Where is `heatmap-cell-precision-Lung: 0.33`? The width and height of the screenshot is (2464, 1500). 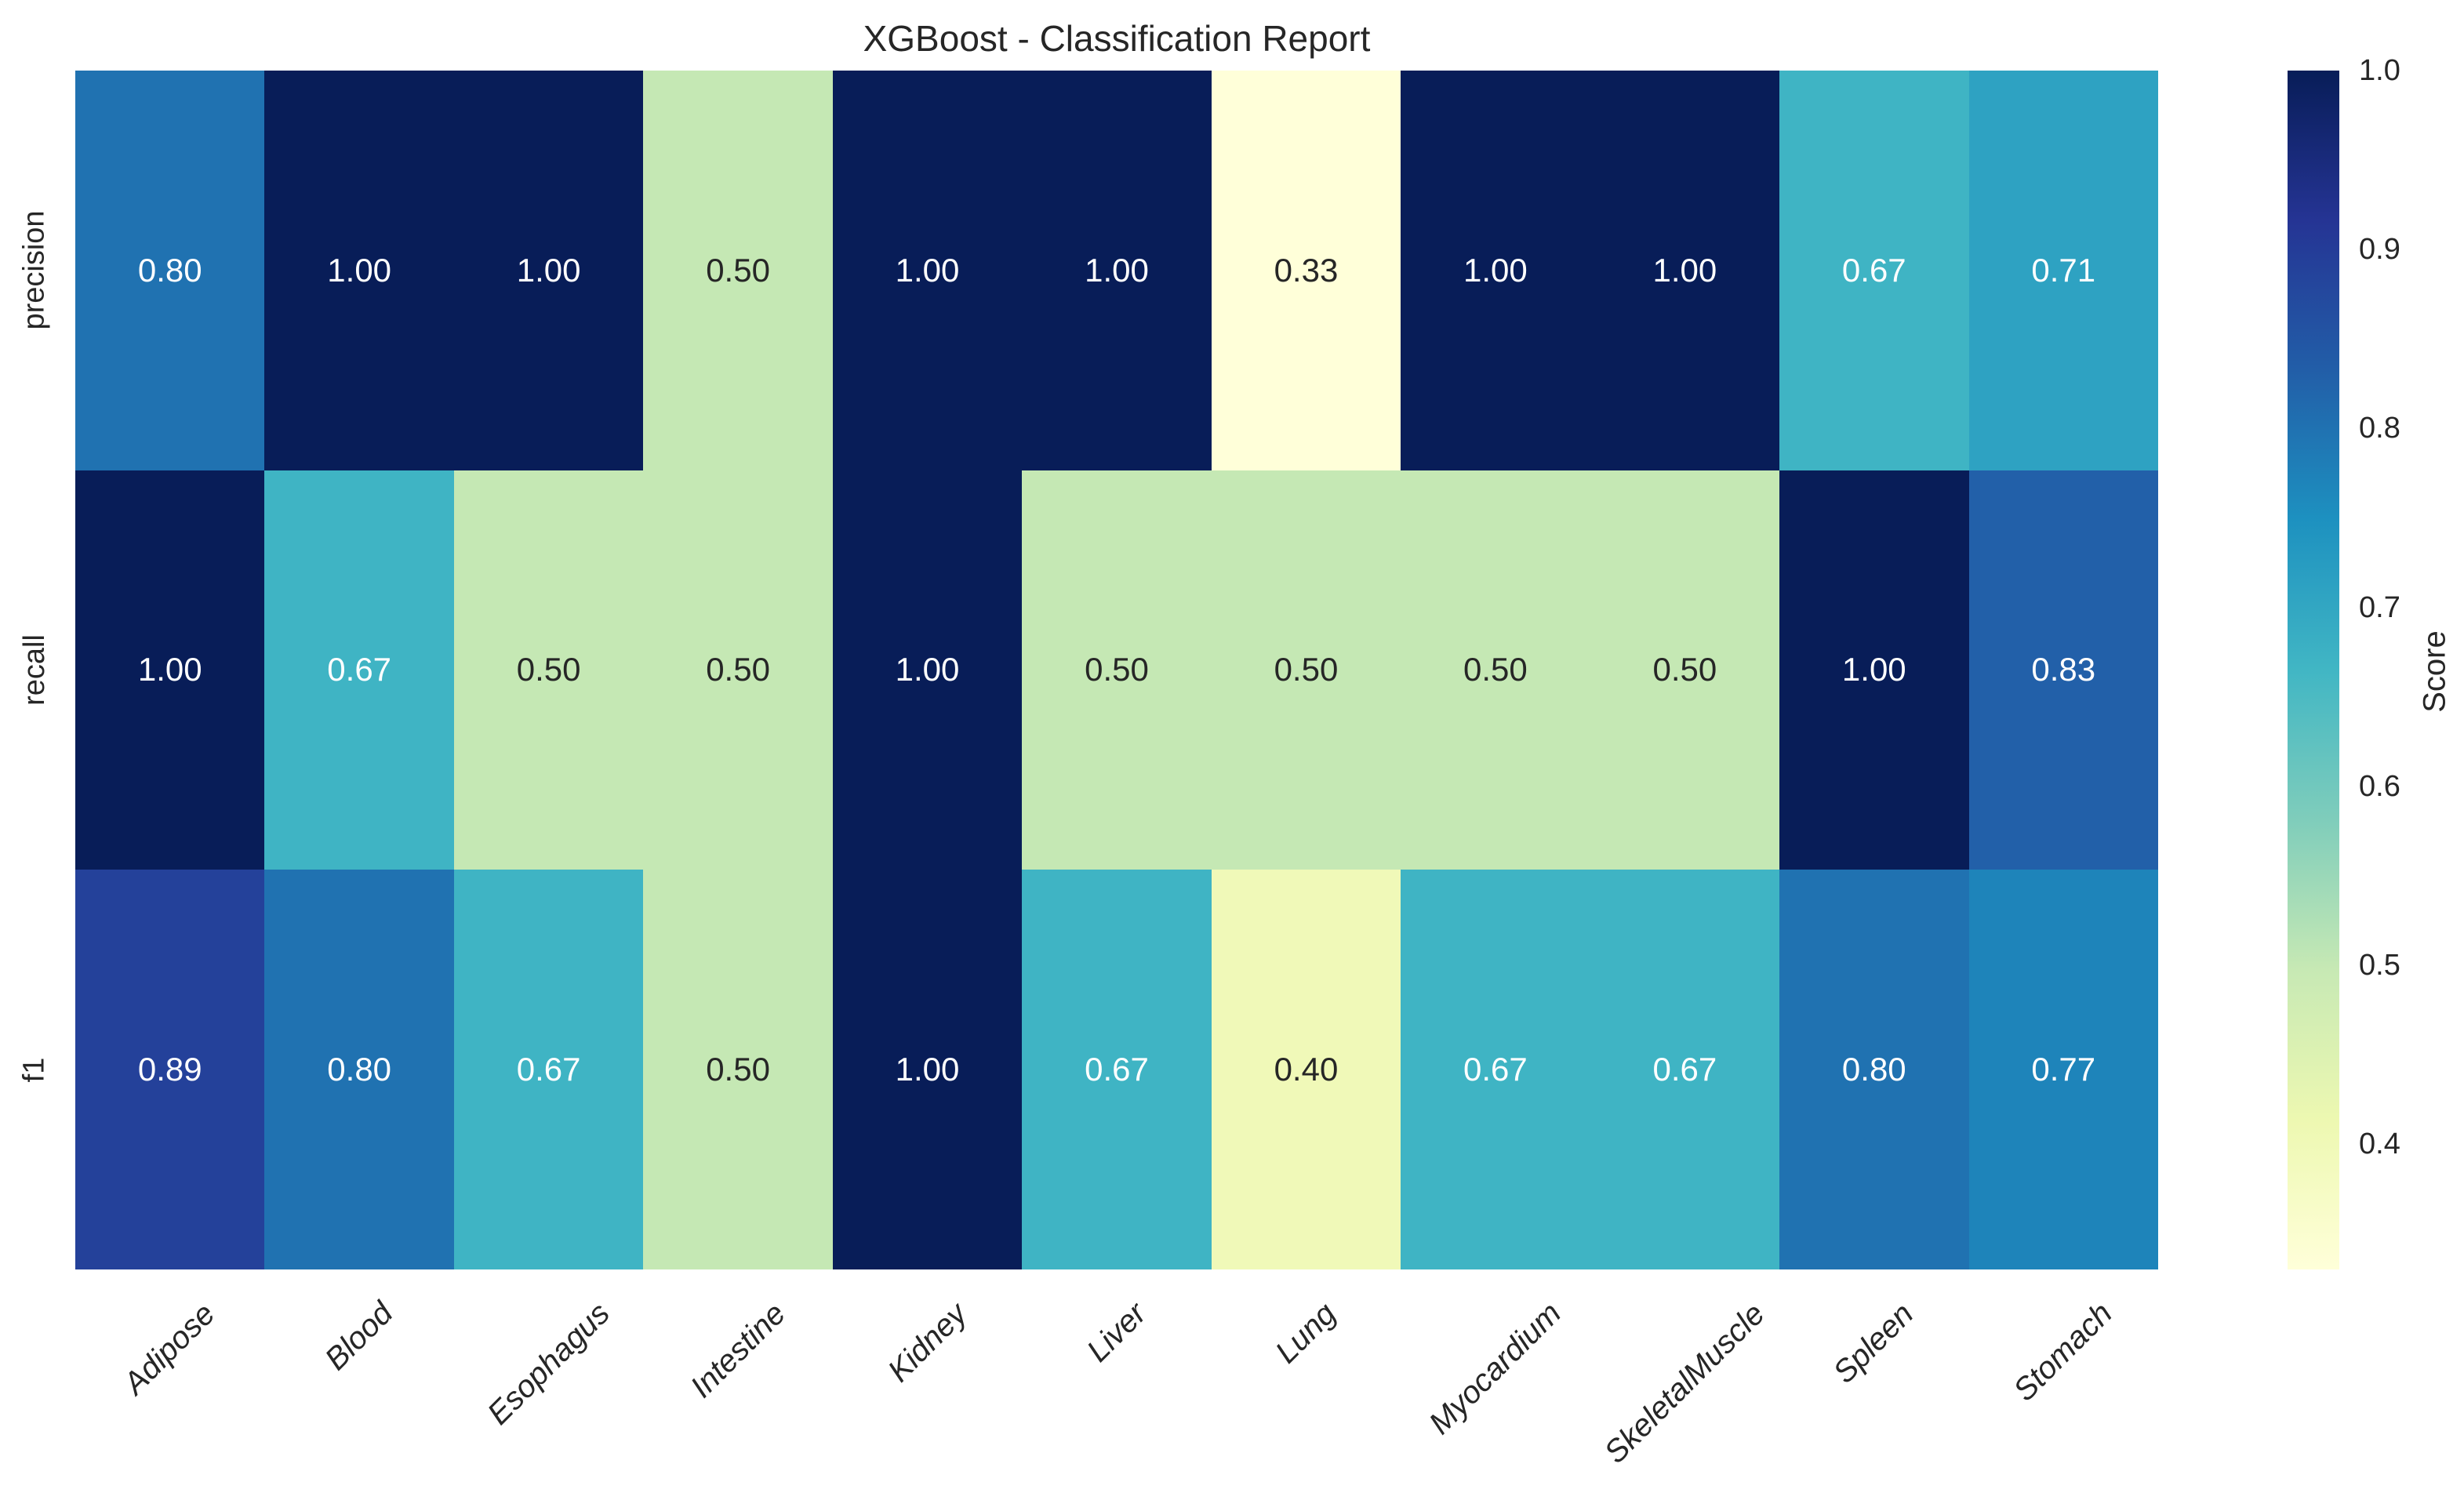
heatmap-cell-precision-Lung: 0.33 is located at coordinates (1306, 271).